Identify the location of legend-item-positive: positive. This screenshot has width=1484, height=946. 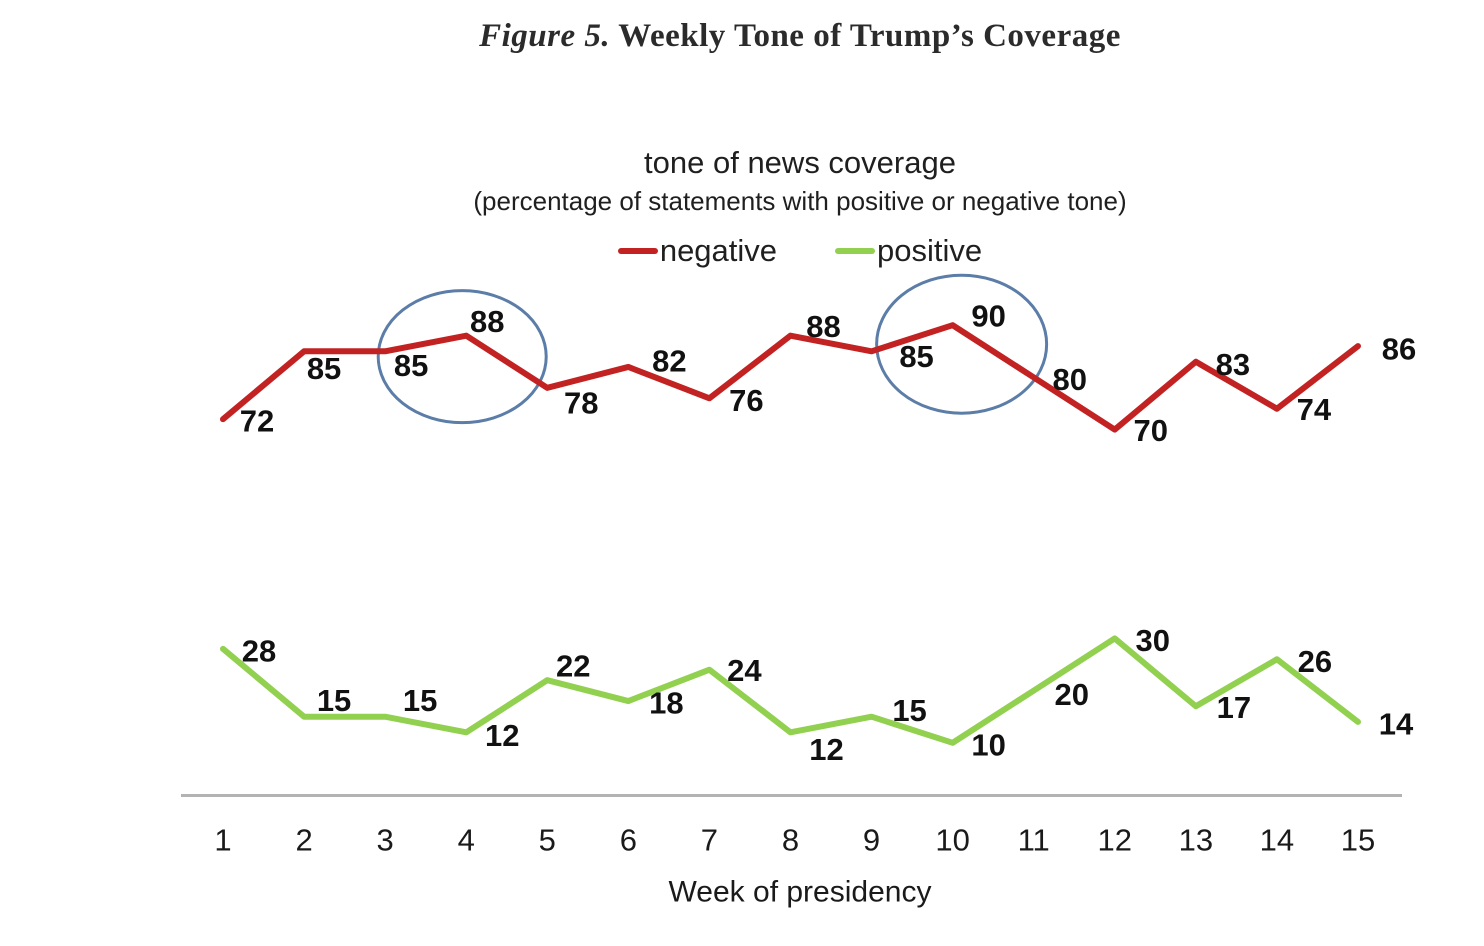
(908, 251).